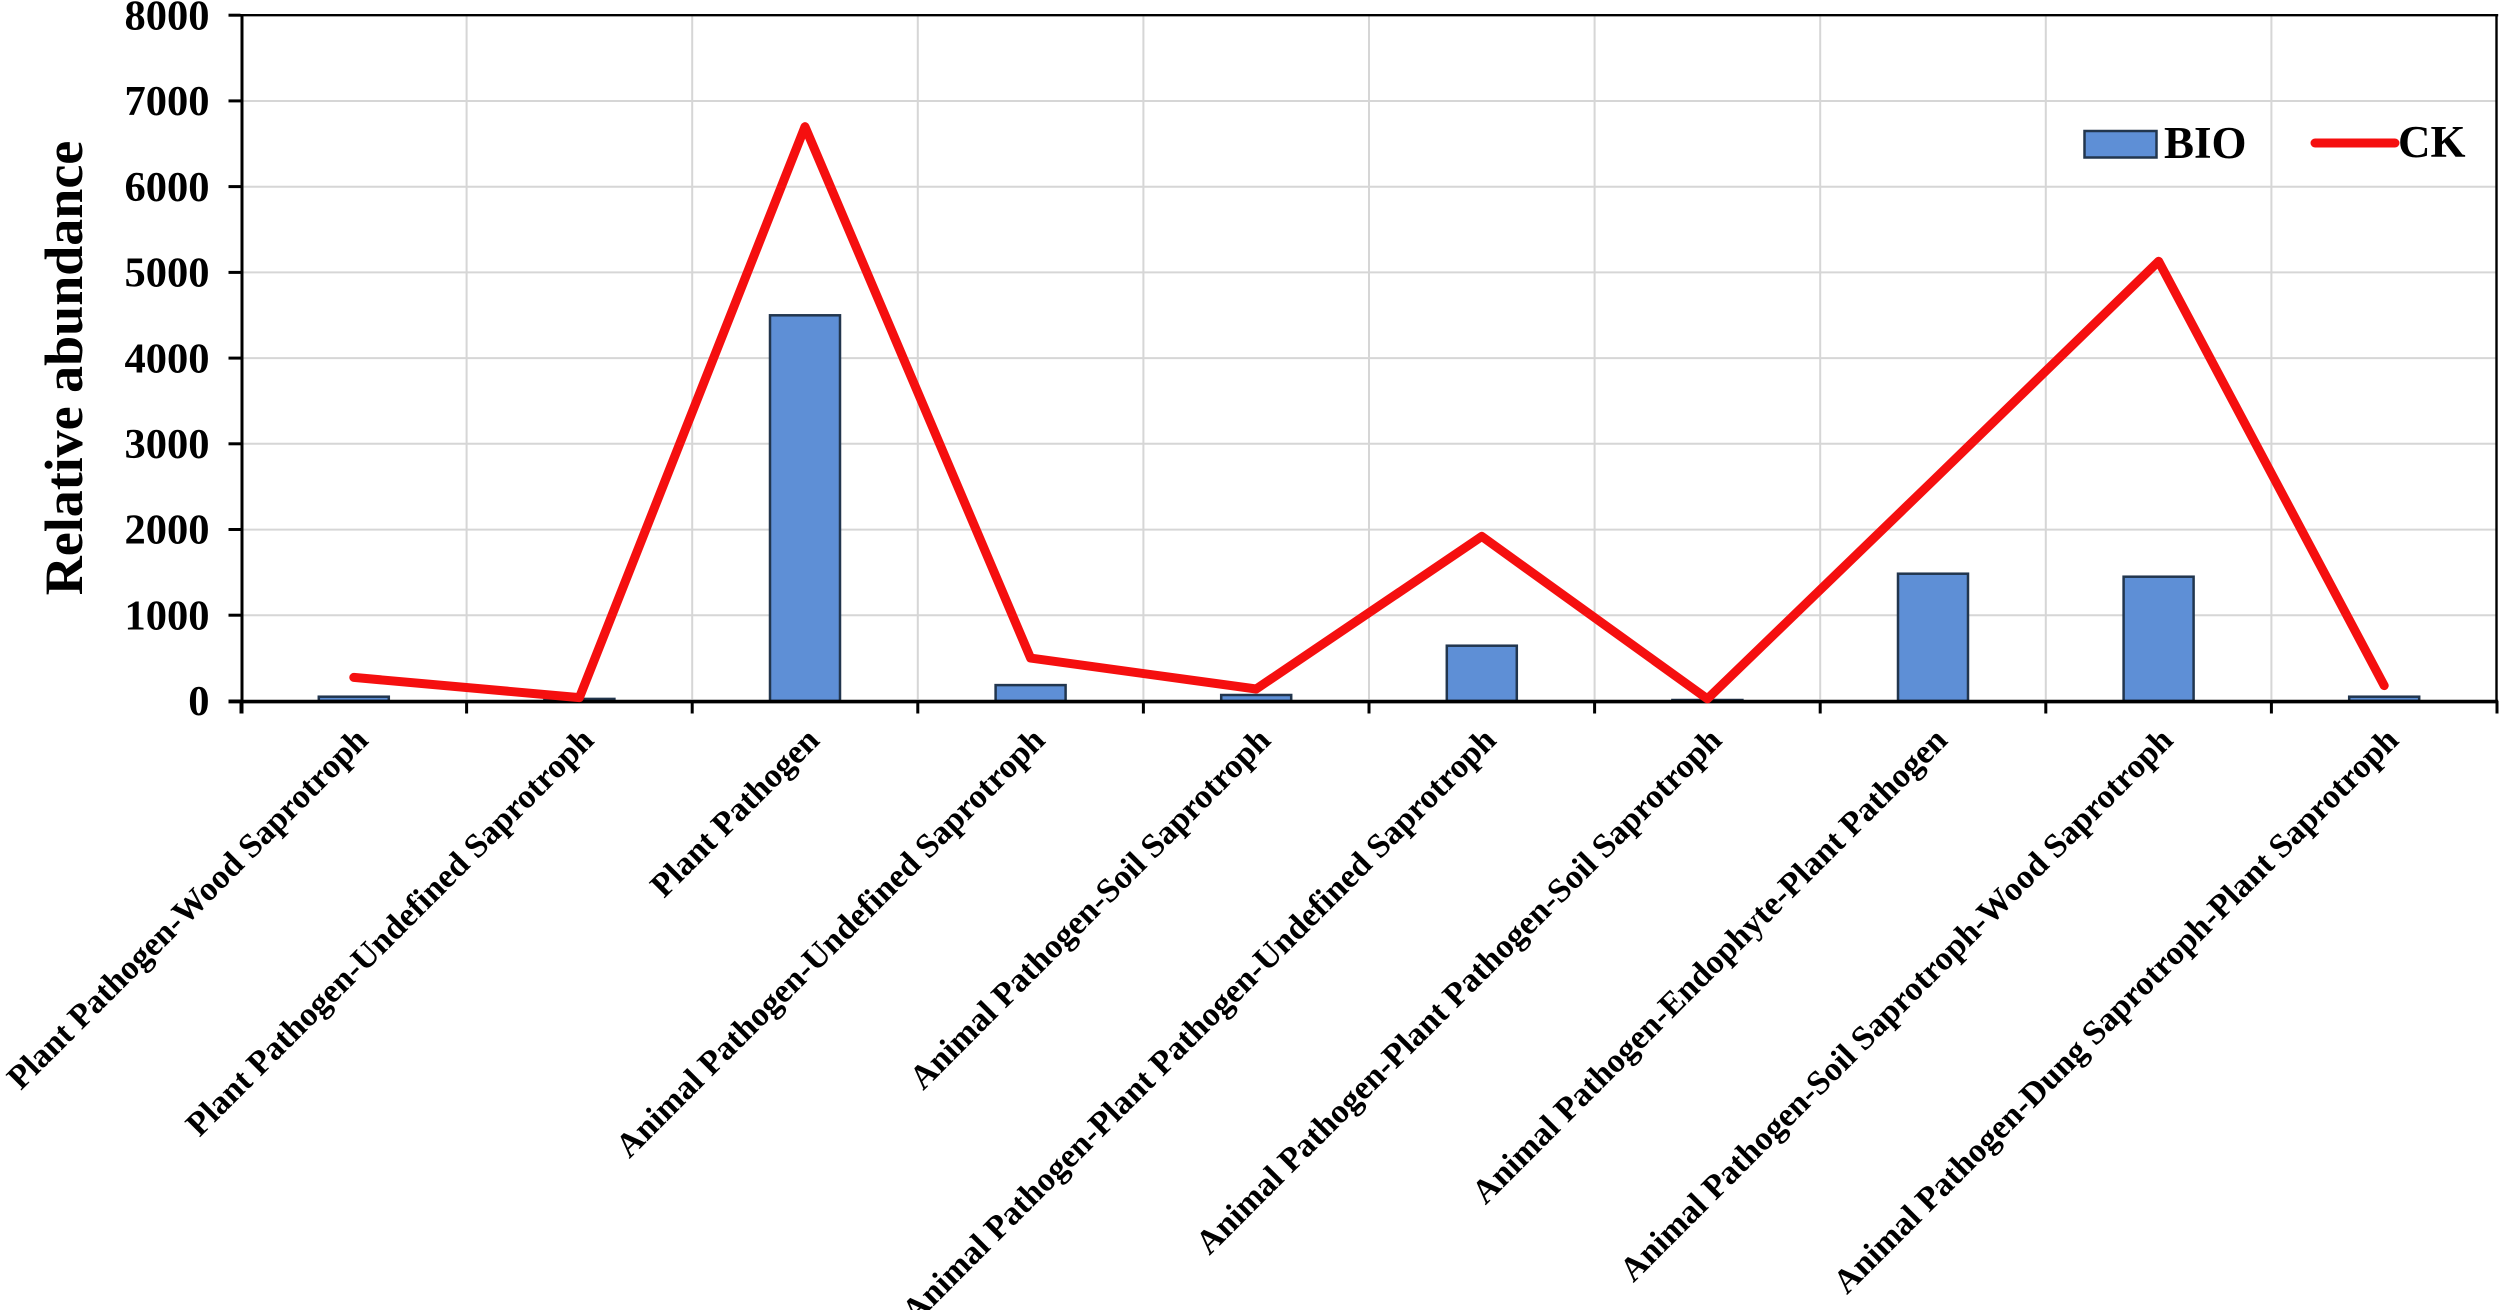 This screenshot has width=2500, height=1315. Describe the element at coordinates (167, 101) in the screenshot. I see `svg-text: 7000` at that location.